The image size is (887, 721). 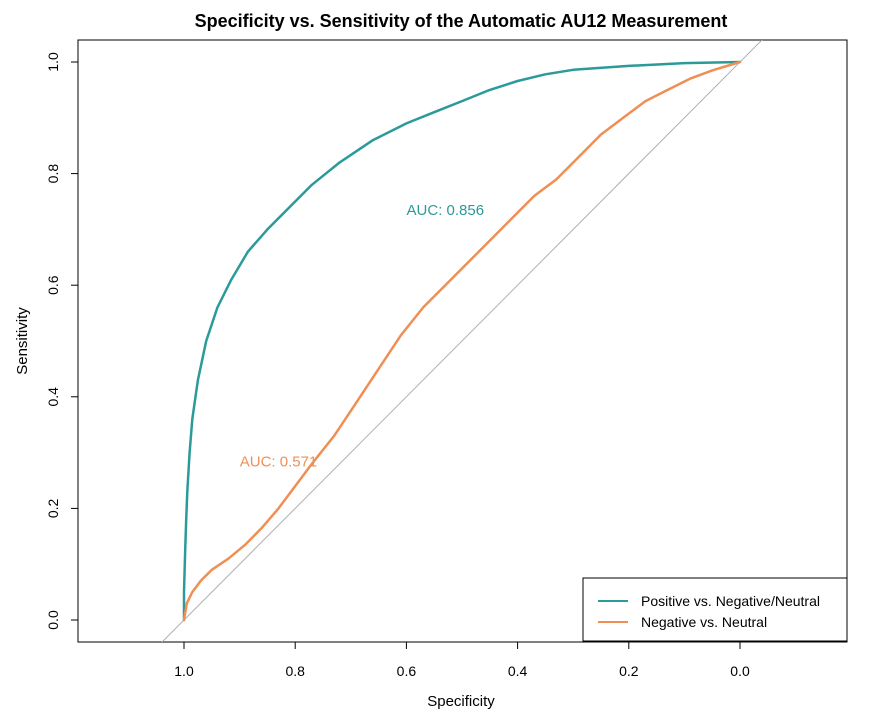 What do you see at coordinates (461, 701) in the screenshot?
I see `x-axis-label: Specificity` at bounding box center [461, 701].